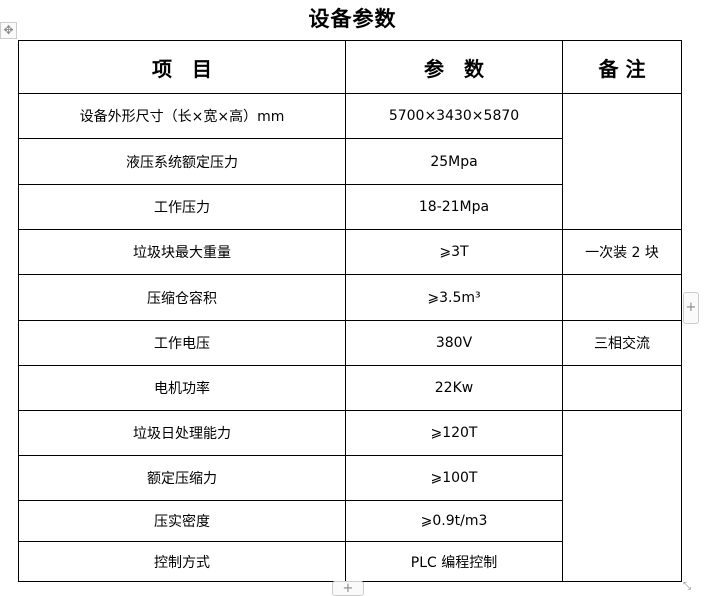 The height and width of the screenshot is (596, 705). What do you see at coordinates (454, 433) in the screenshot?
I see `param-cell: ⩾120T` at bounding box center [454, 433].